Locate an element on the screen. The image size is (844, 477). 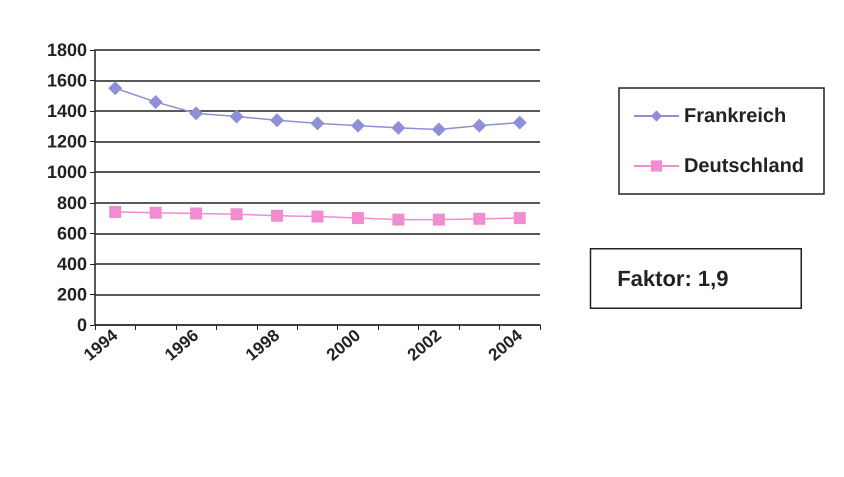
y-tick-label: 1000 is located at coordinates (66, 172).